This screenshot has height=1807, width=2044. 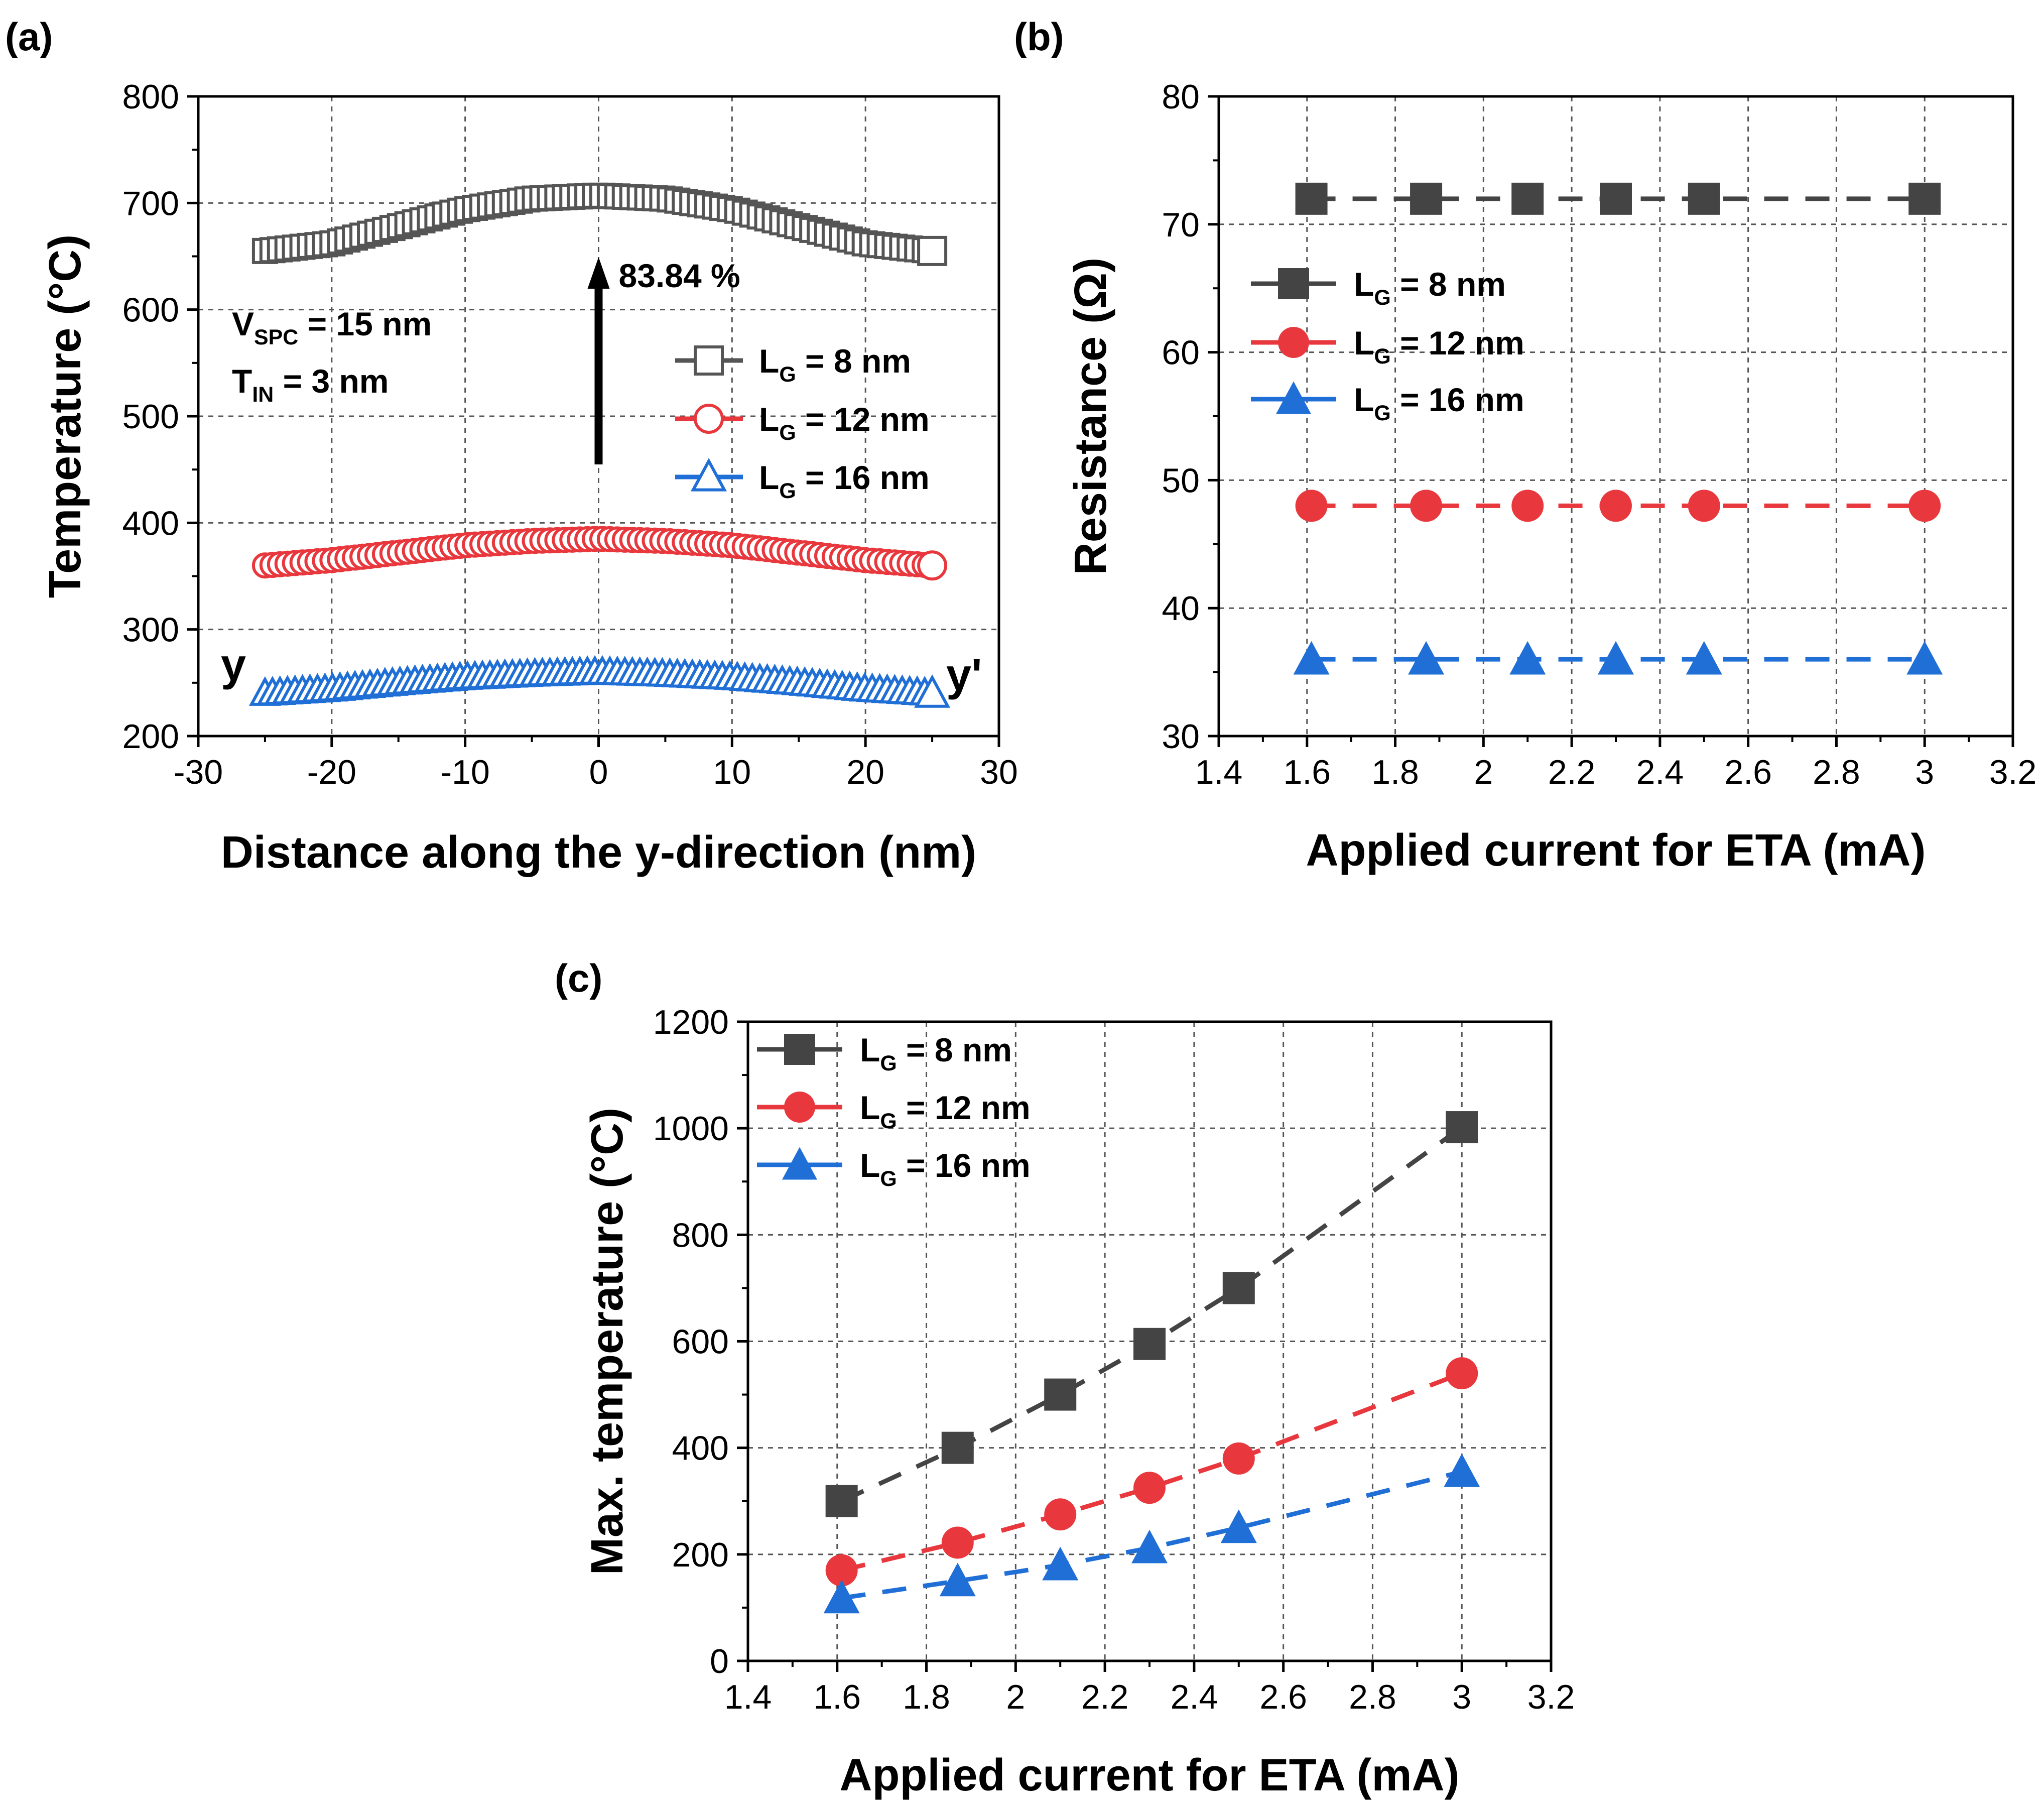 What do you see at coordinates (1748, 772) in the screenshot?
I see `panel-b-xtick-label: 2.6` at bounding box center [1748, 772].